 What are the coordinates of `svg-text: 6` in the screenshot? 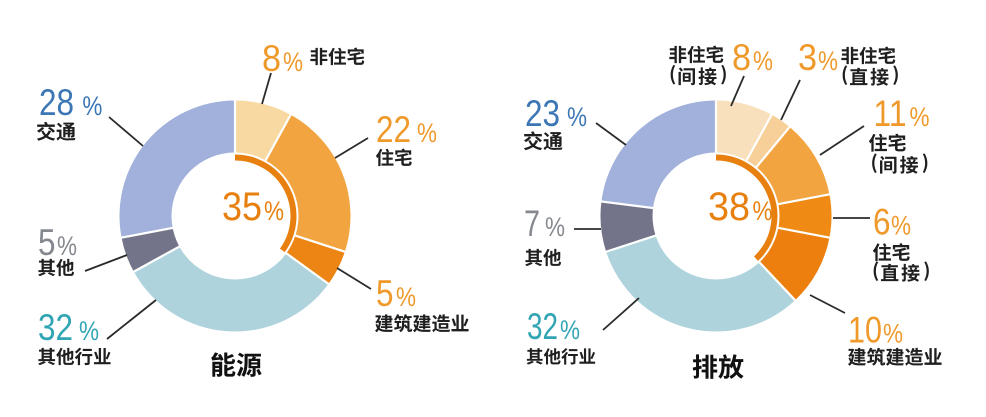 It's located at (882, 222).